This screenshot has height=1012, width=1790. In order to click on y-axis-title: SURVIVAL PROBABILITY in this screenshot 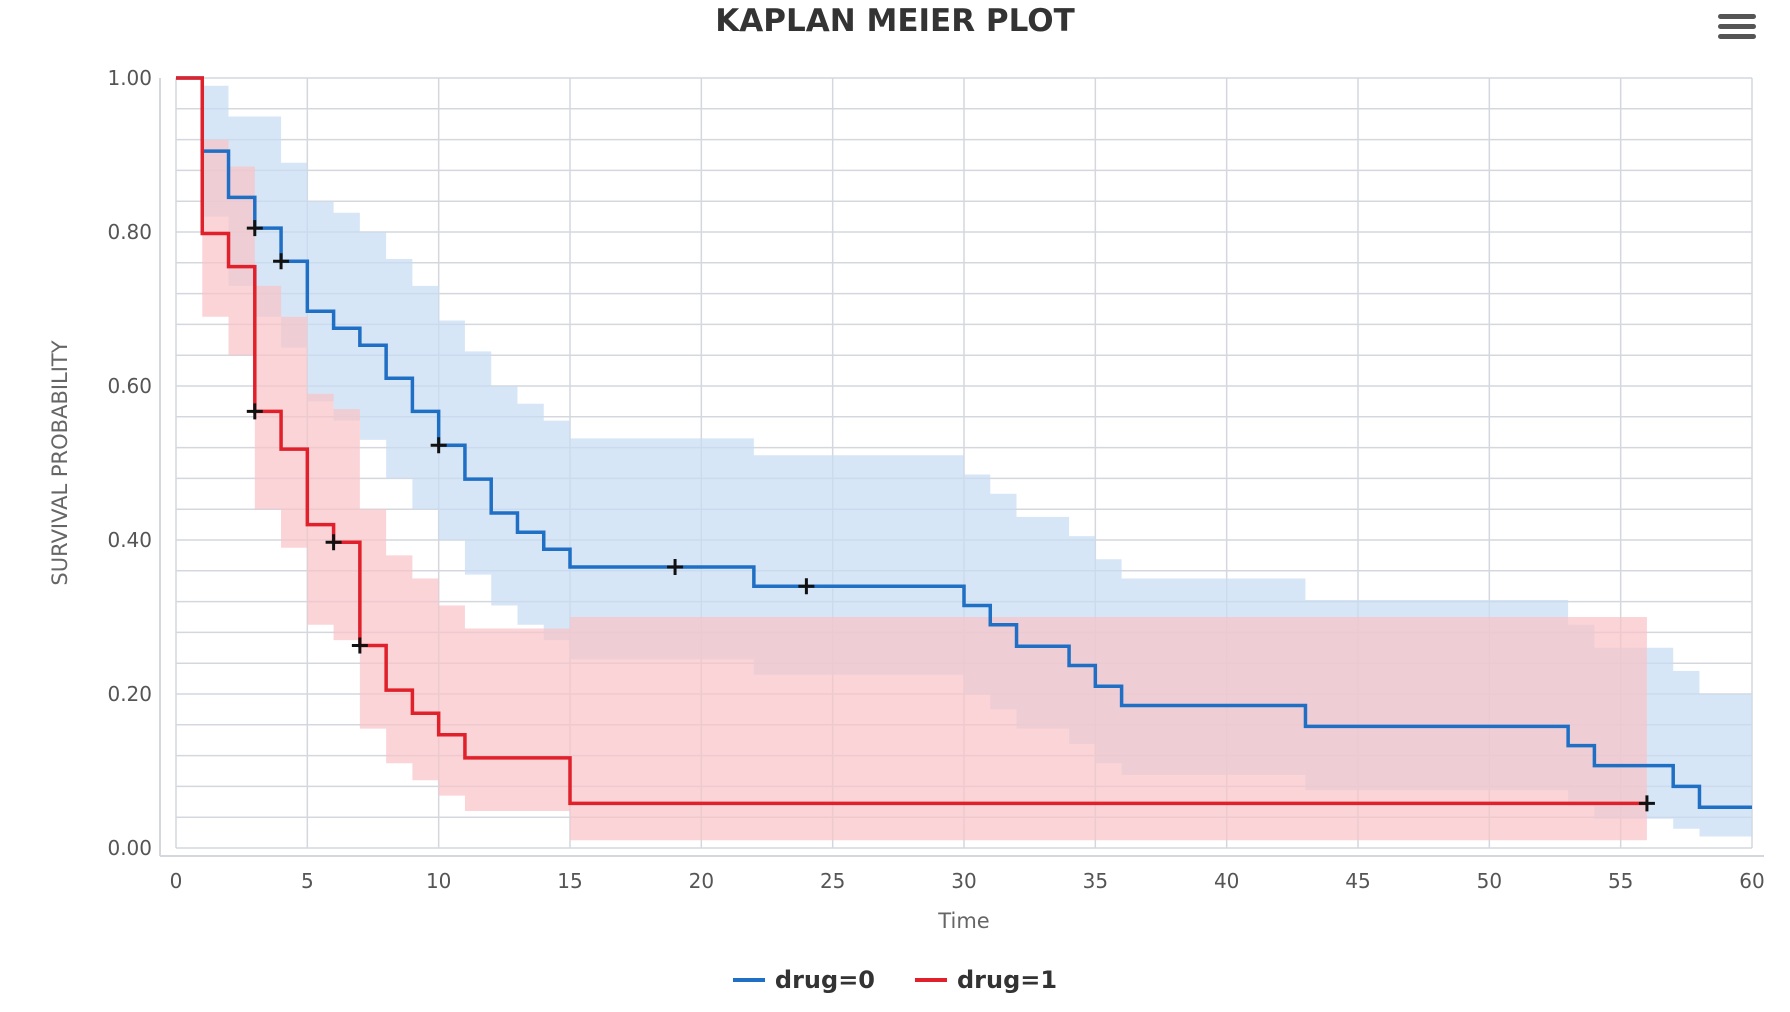, I will do `click(60, 462)`.